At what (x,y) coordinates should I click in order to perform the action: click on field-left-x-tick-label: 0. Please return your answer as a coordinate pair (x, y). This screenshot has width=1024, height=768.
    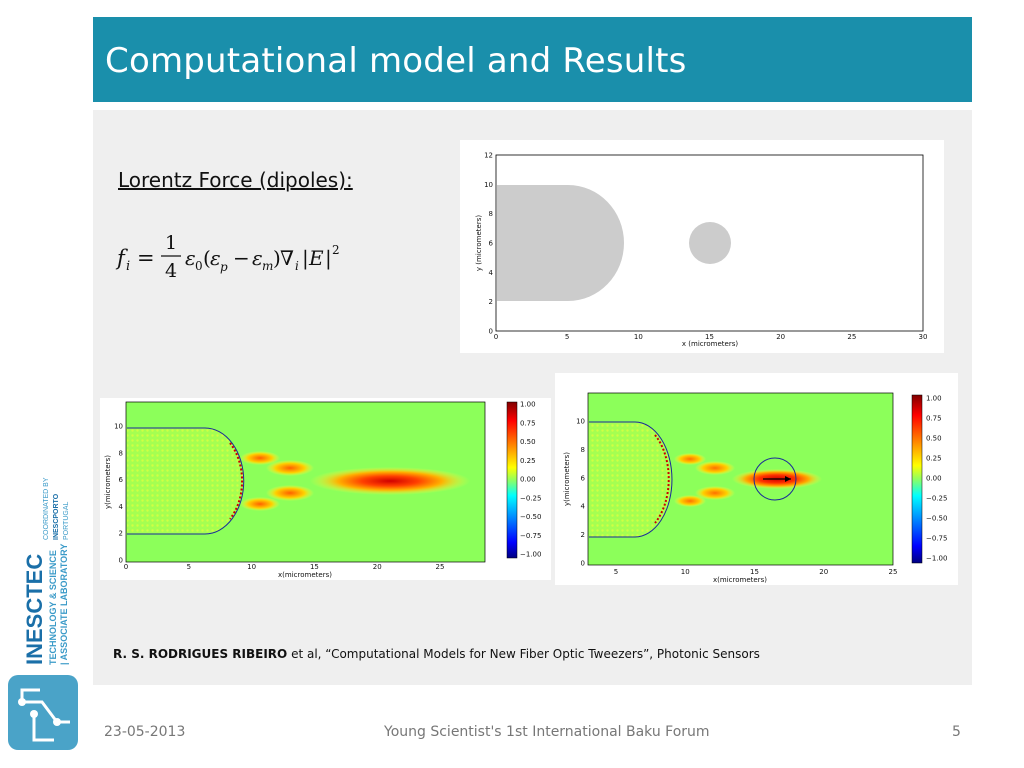
    Looking at the image, I should click on (126, 567).